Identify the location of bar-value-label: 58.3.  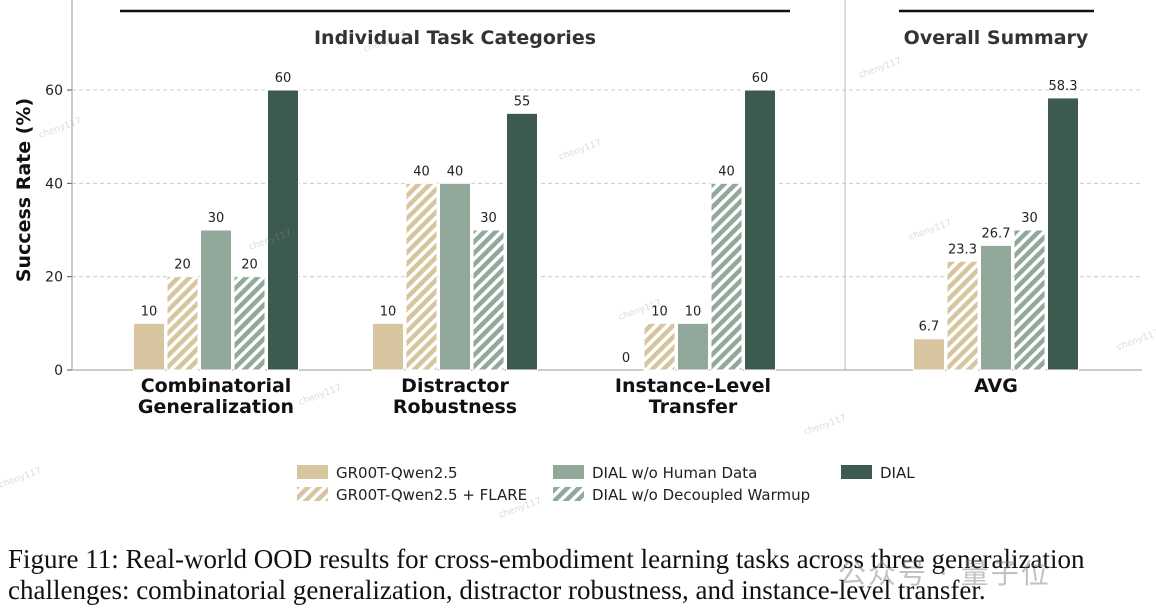
(1063, 86).